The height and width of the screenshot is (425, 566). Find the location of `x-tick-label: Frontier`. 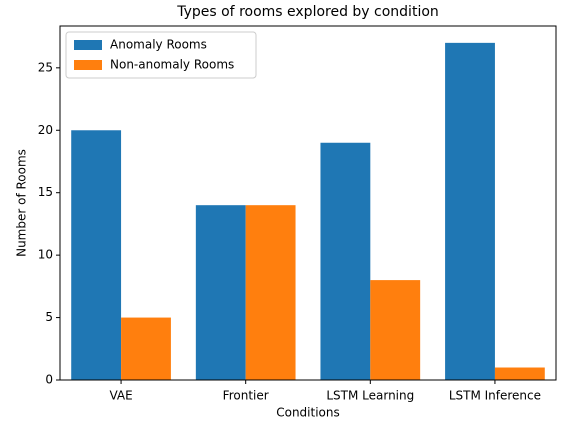

x-tick-label: Frontier is located at coordinates (246, 396).